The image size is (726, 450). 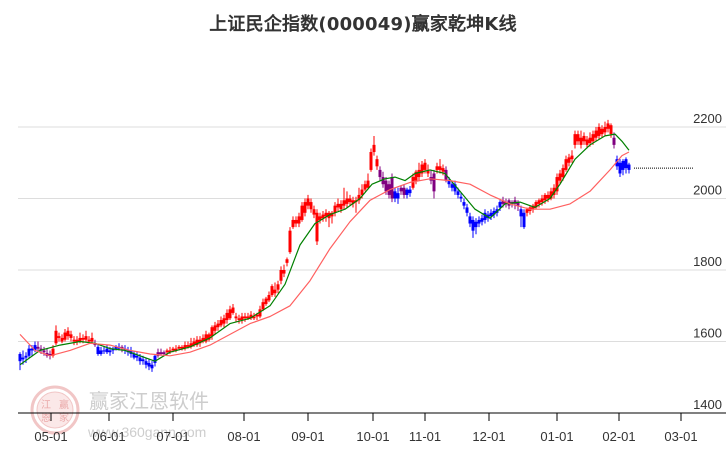 What do you see at coordinates (64, 404) in the screenshot?
I see `seal-char: 赢` at bounding box center [64, 404].